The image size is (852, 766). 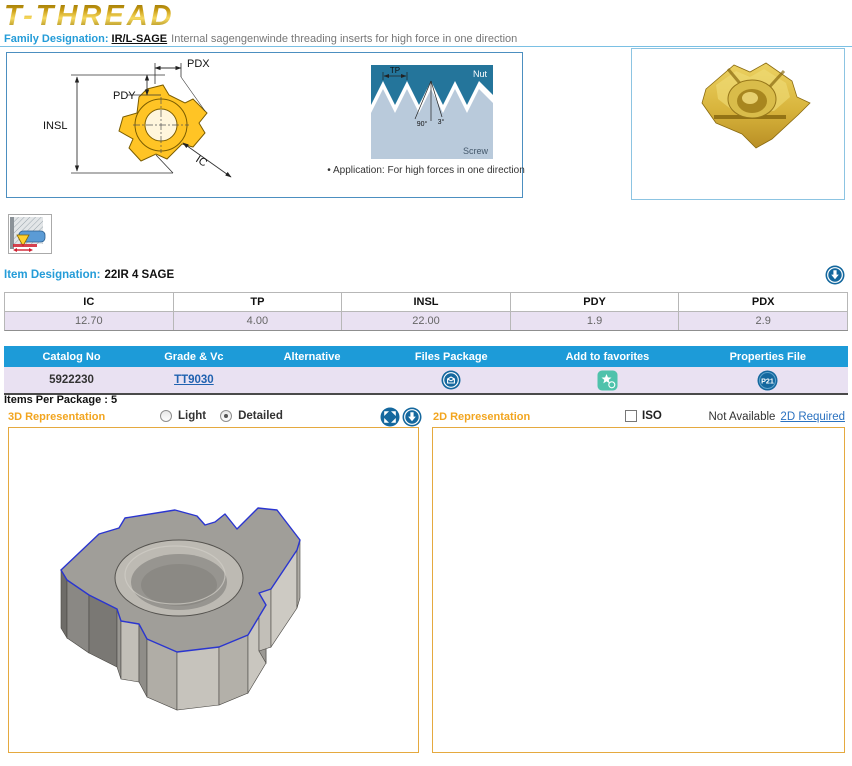 What do you see at coordinates (607, 357) in the screenshot?
I see `catalog-header-favorites: Add to favorites` at bounding box center [607, 357].